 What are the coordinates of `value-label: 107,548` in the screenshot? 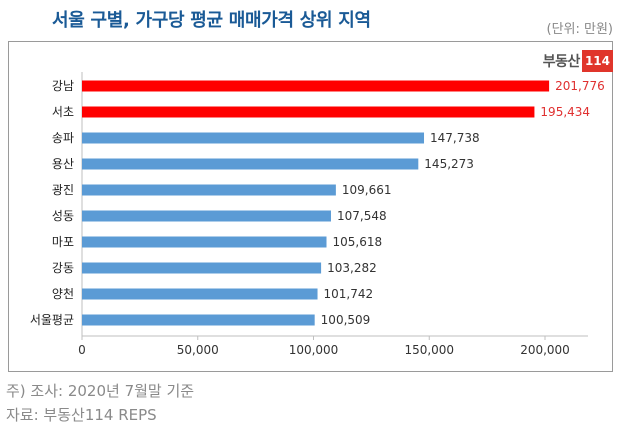 It's located at (362, 216).